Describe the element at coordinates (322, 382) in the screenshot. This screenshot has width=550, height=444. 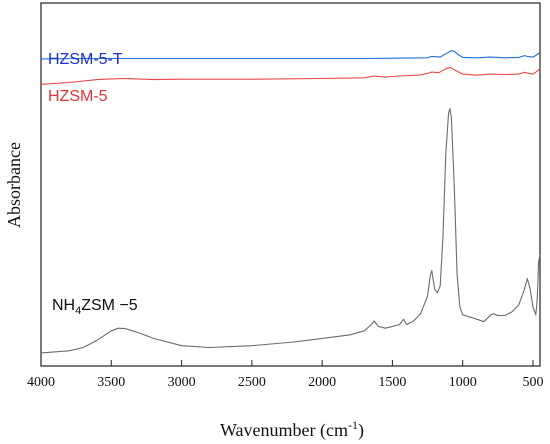
I see `x-tick-label: 2000` at that location.